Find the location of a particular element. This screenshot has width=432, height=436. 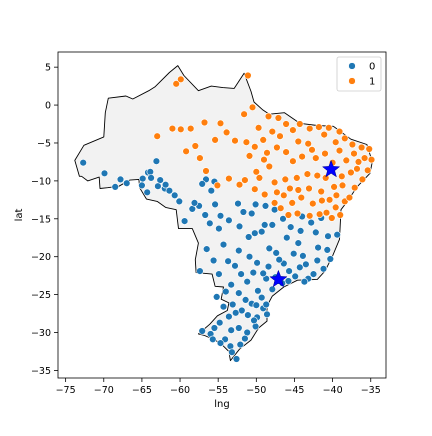

y-tick-label: −10 is located at coordinates (41, 181).